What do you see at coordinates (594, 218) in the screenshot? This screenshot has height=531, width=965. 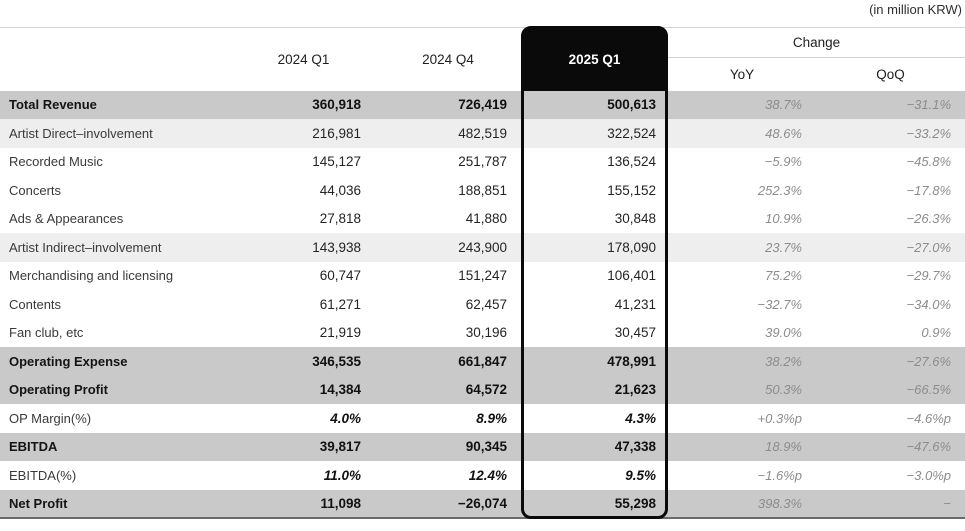 I see `cell-2025-q1: 30,848` at bounding box center [594, 218].